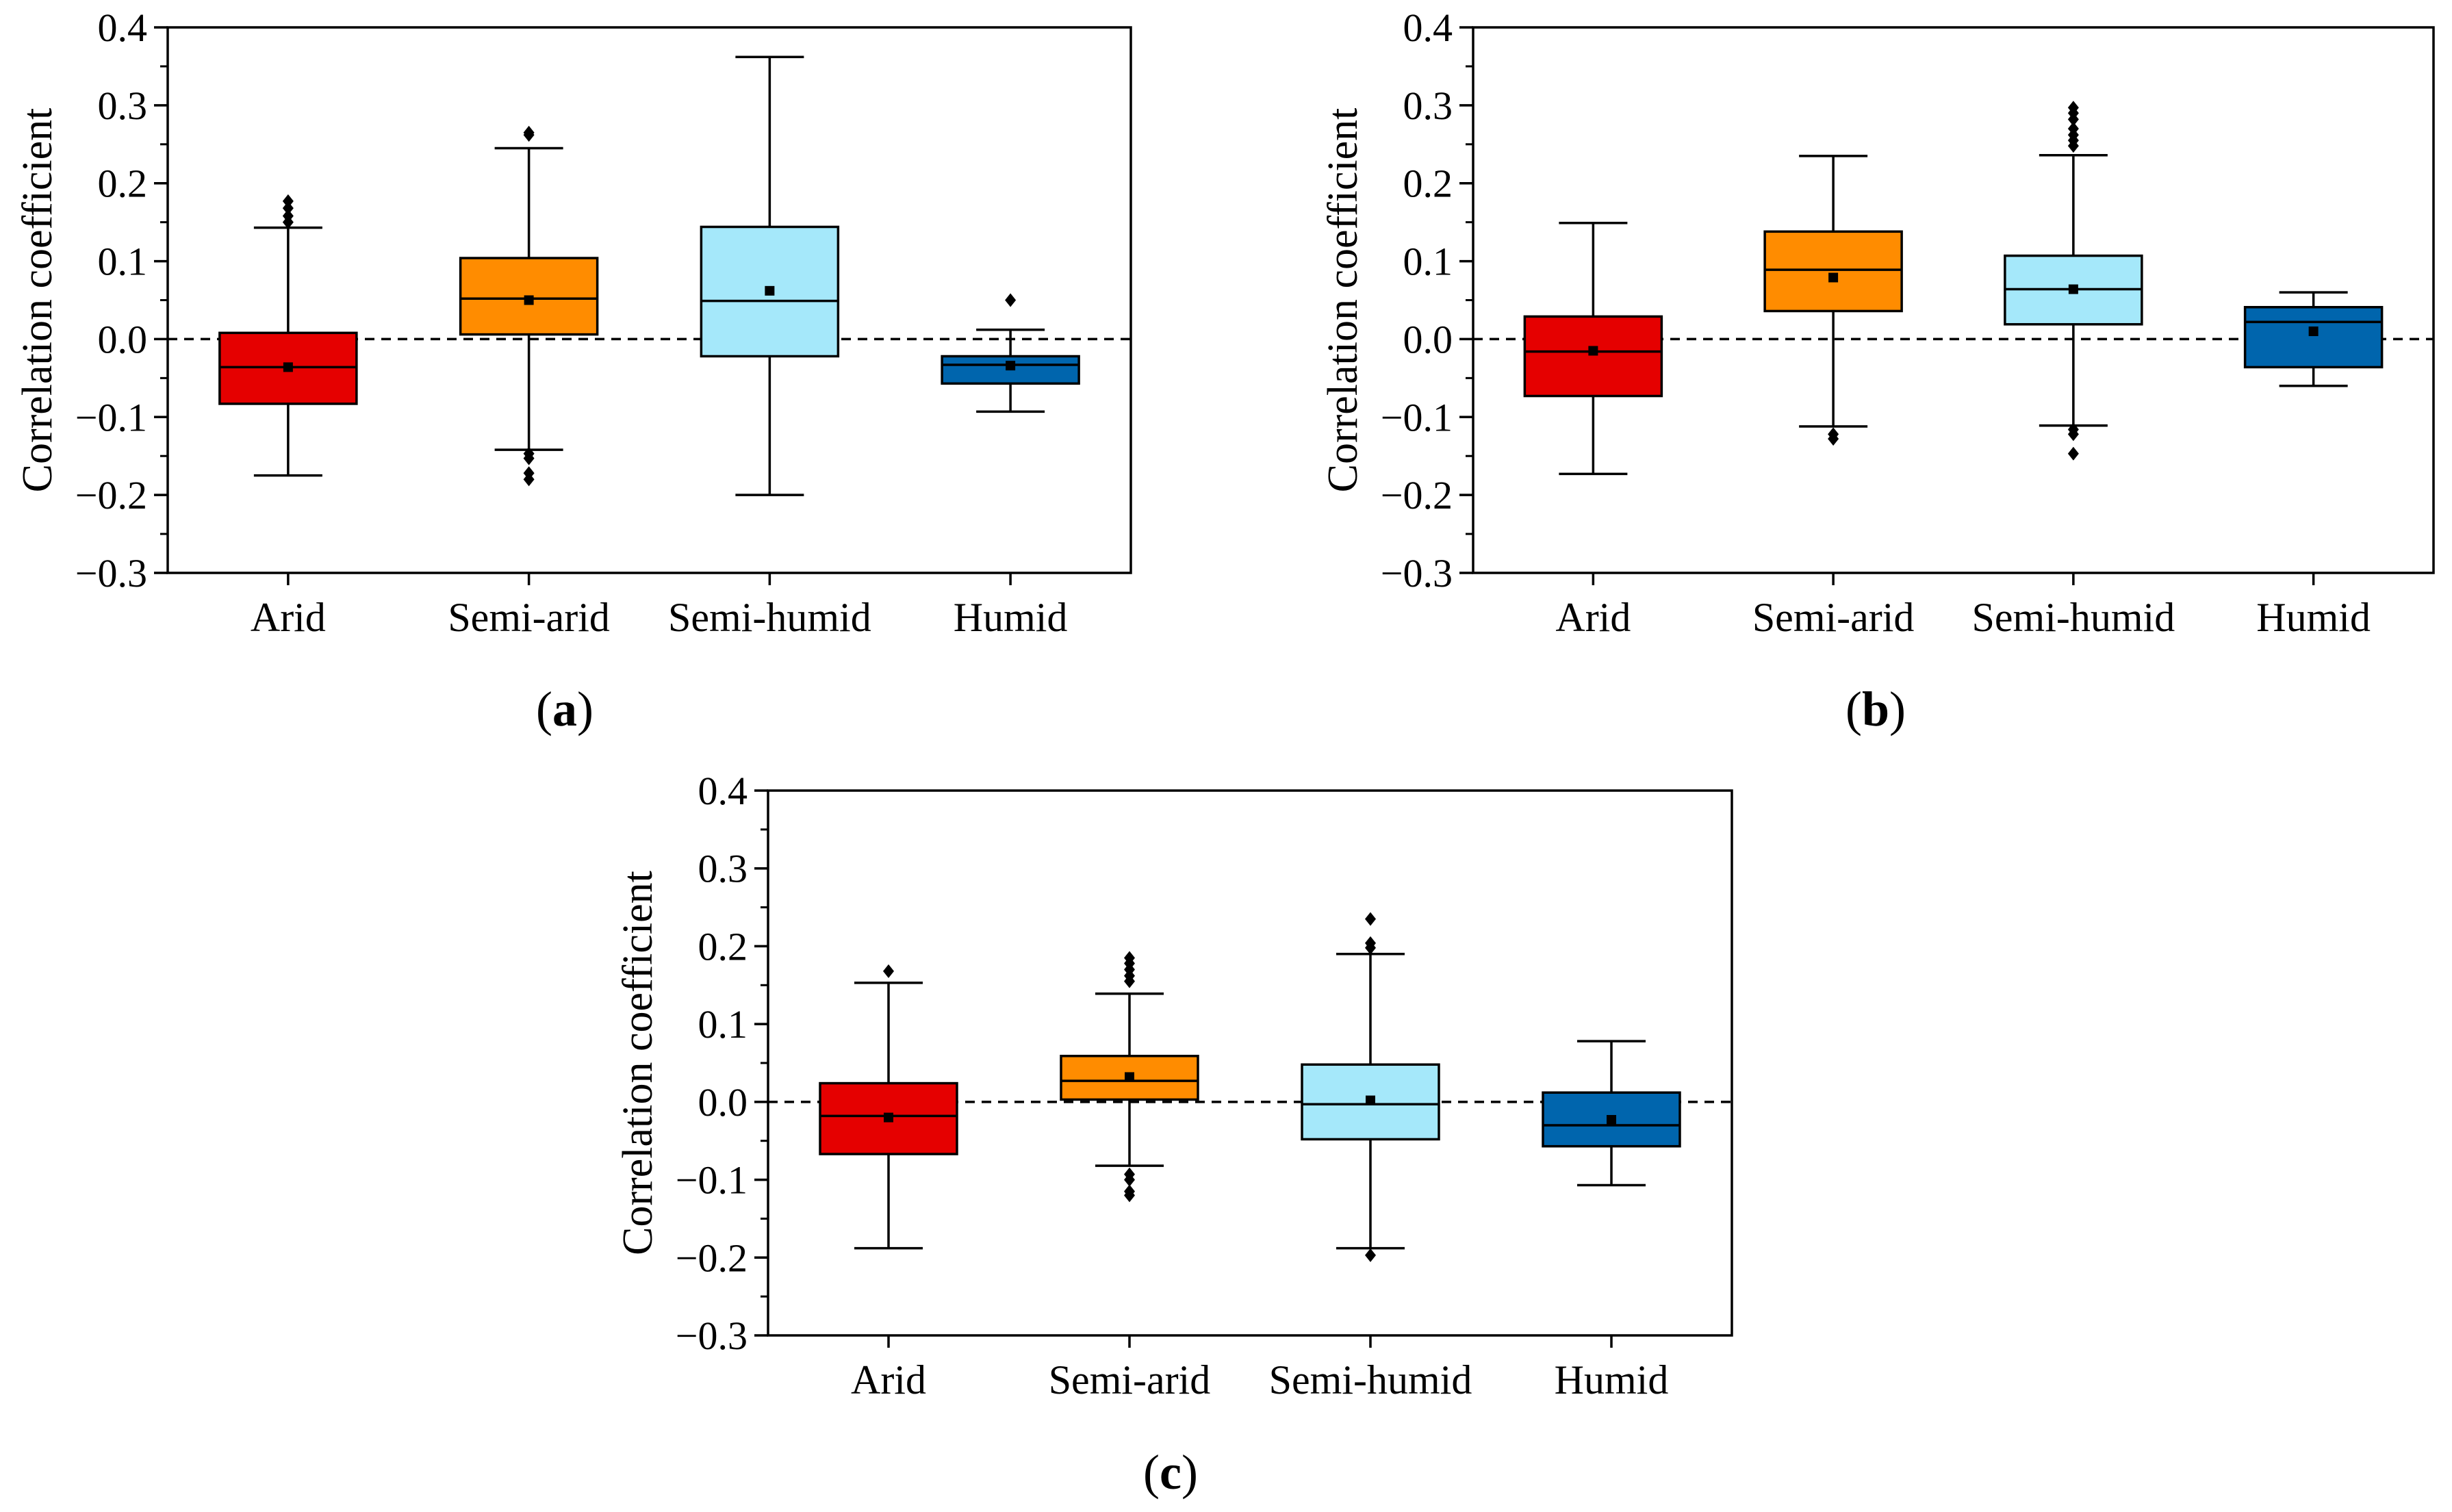 This screenshot has height=1512, width=2452. I want to click on panel-c-label: (c), so click(1170, 1473).